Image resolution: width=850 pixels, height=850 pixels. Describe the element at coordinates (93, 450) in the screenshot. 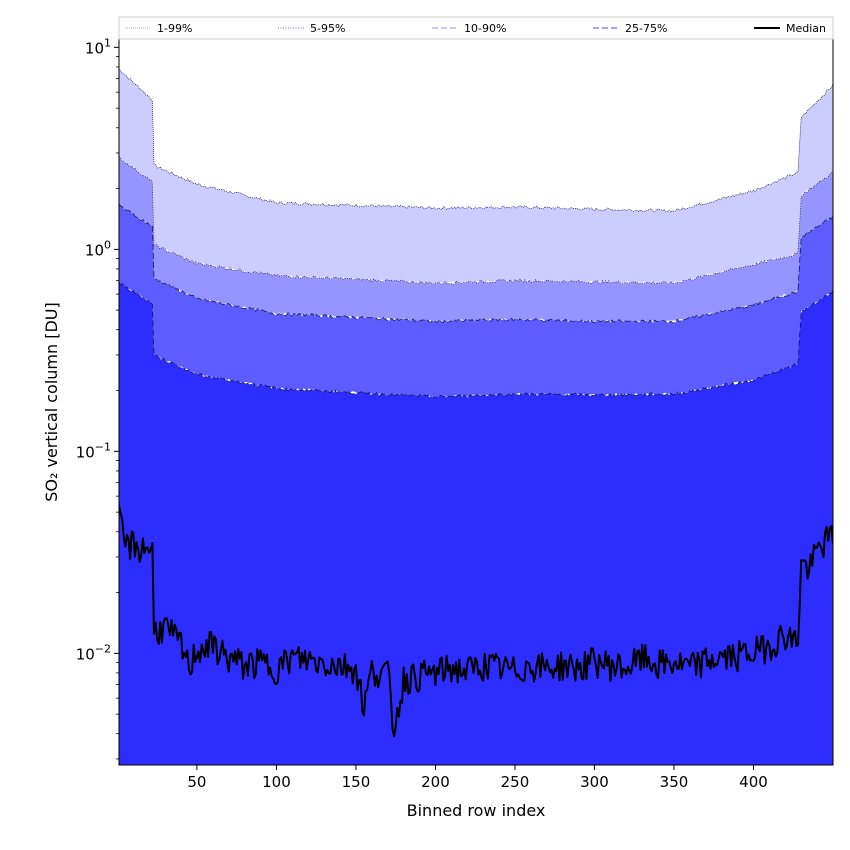

I see `y-tick-label: 10⁻¹` at that location.